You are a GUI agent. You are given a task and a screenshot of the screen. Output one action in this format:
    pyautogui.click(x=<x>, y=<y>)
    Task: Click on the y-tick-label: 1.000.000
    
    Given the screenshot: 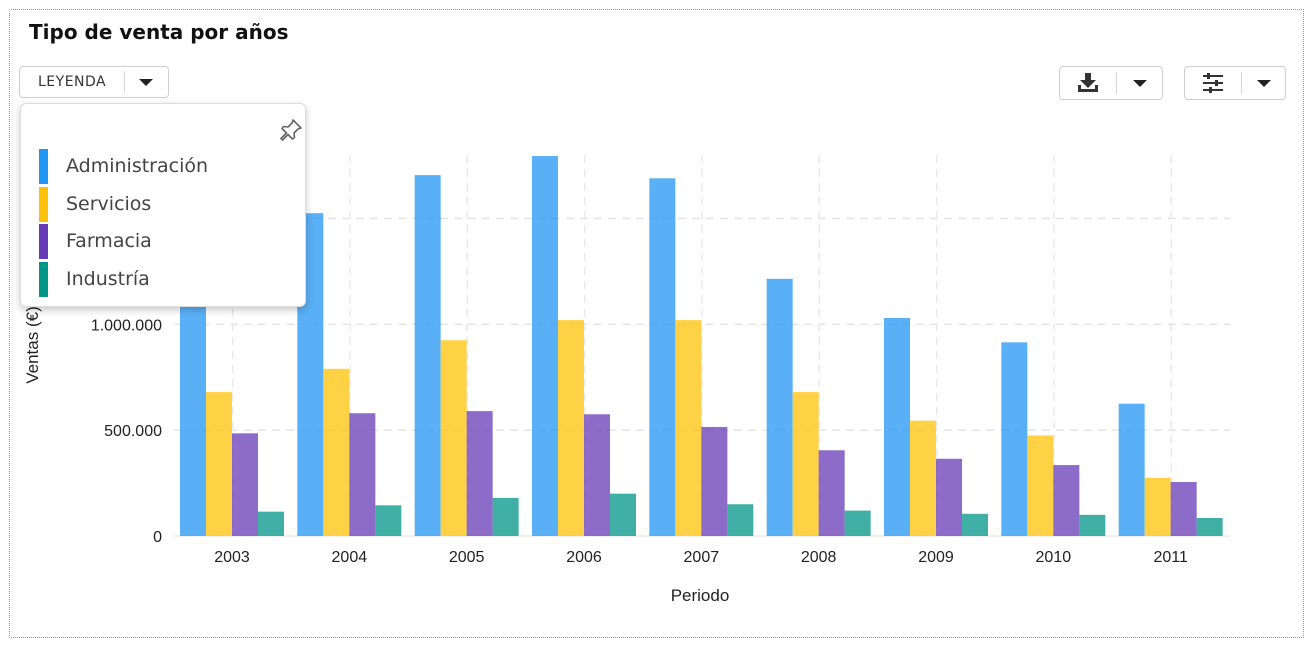 What is the action you would take?
    pyautogui.click(x=126, y=325)
    